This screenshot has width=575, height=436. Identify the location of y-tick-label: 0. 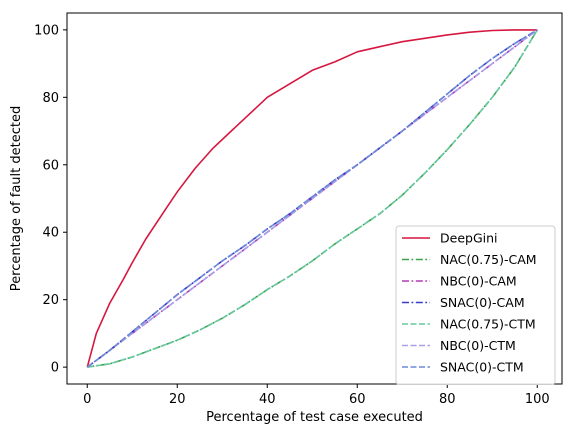
(55, 368).